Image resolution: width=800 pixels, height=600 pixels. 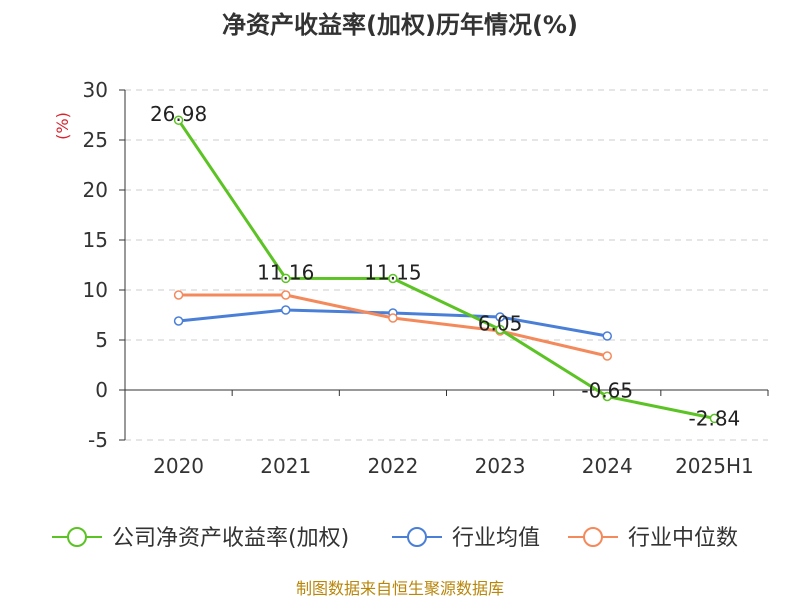 I want to click on legend-label: 公司净资产收益率(加权), so click(x=230, y=538).